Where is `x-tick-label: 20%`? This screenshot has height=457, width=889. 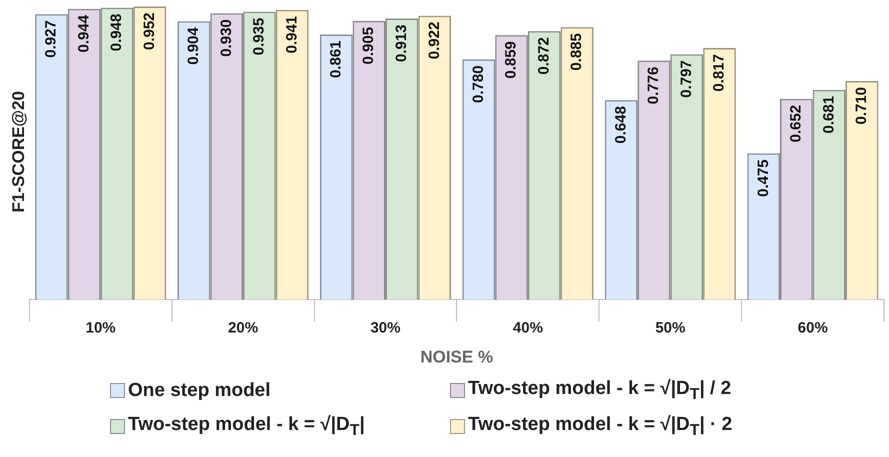
x-tick-label: 20% is located at coordinates (243, 328).